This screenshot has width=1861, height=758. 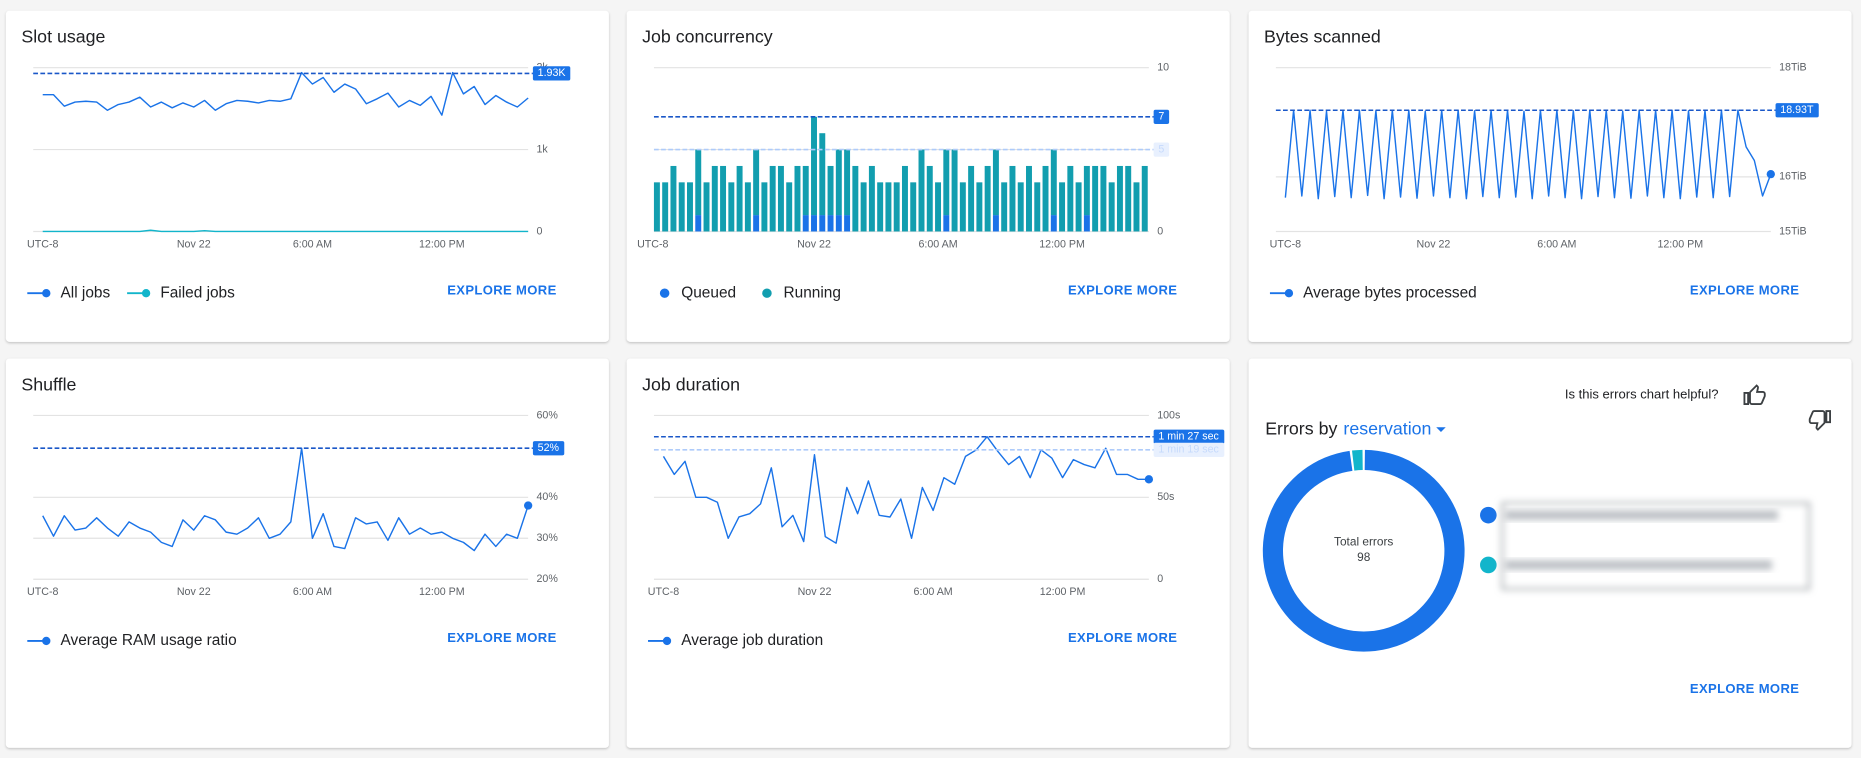 What do you see at coordinates (1441, 430) in the screenshot?
I see `dropdown-caret` at bounding box center [1441, 430].